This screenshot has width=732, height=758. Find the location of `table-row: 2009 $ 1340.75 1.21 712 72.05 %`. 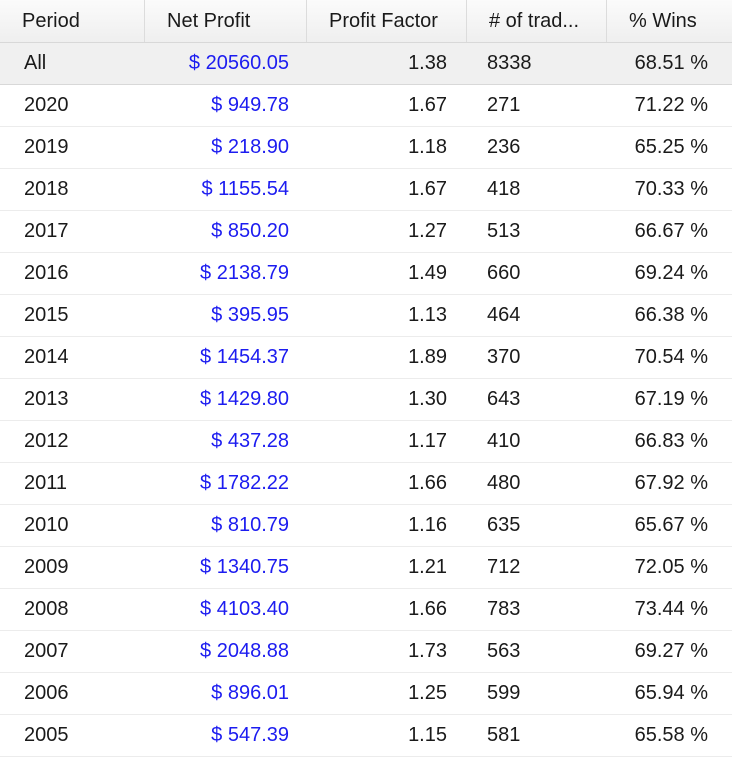

table-row: 2009 $ 1340.75 1.21 712 72.05 % is located at coordinates (366, 568).